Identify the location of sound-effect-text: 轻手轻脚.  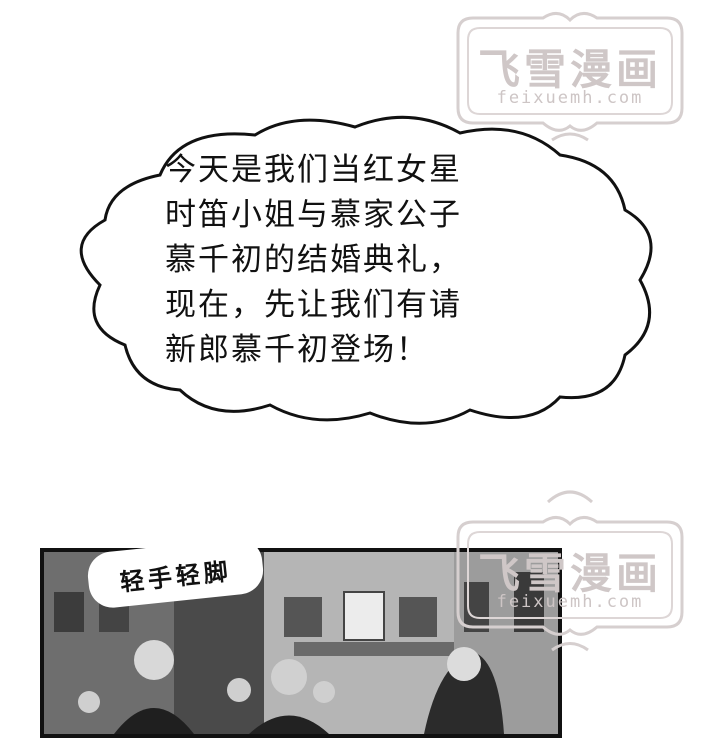
(176, 577).